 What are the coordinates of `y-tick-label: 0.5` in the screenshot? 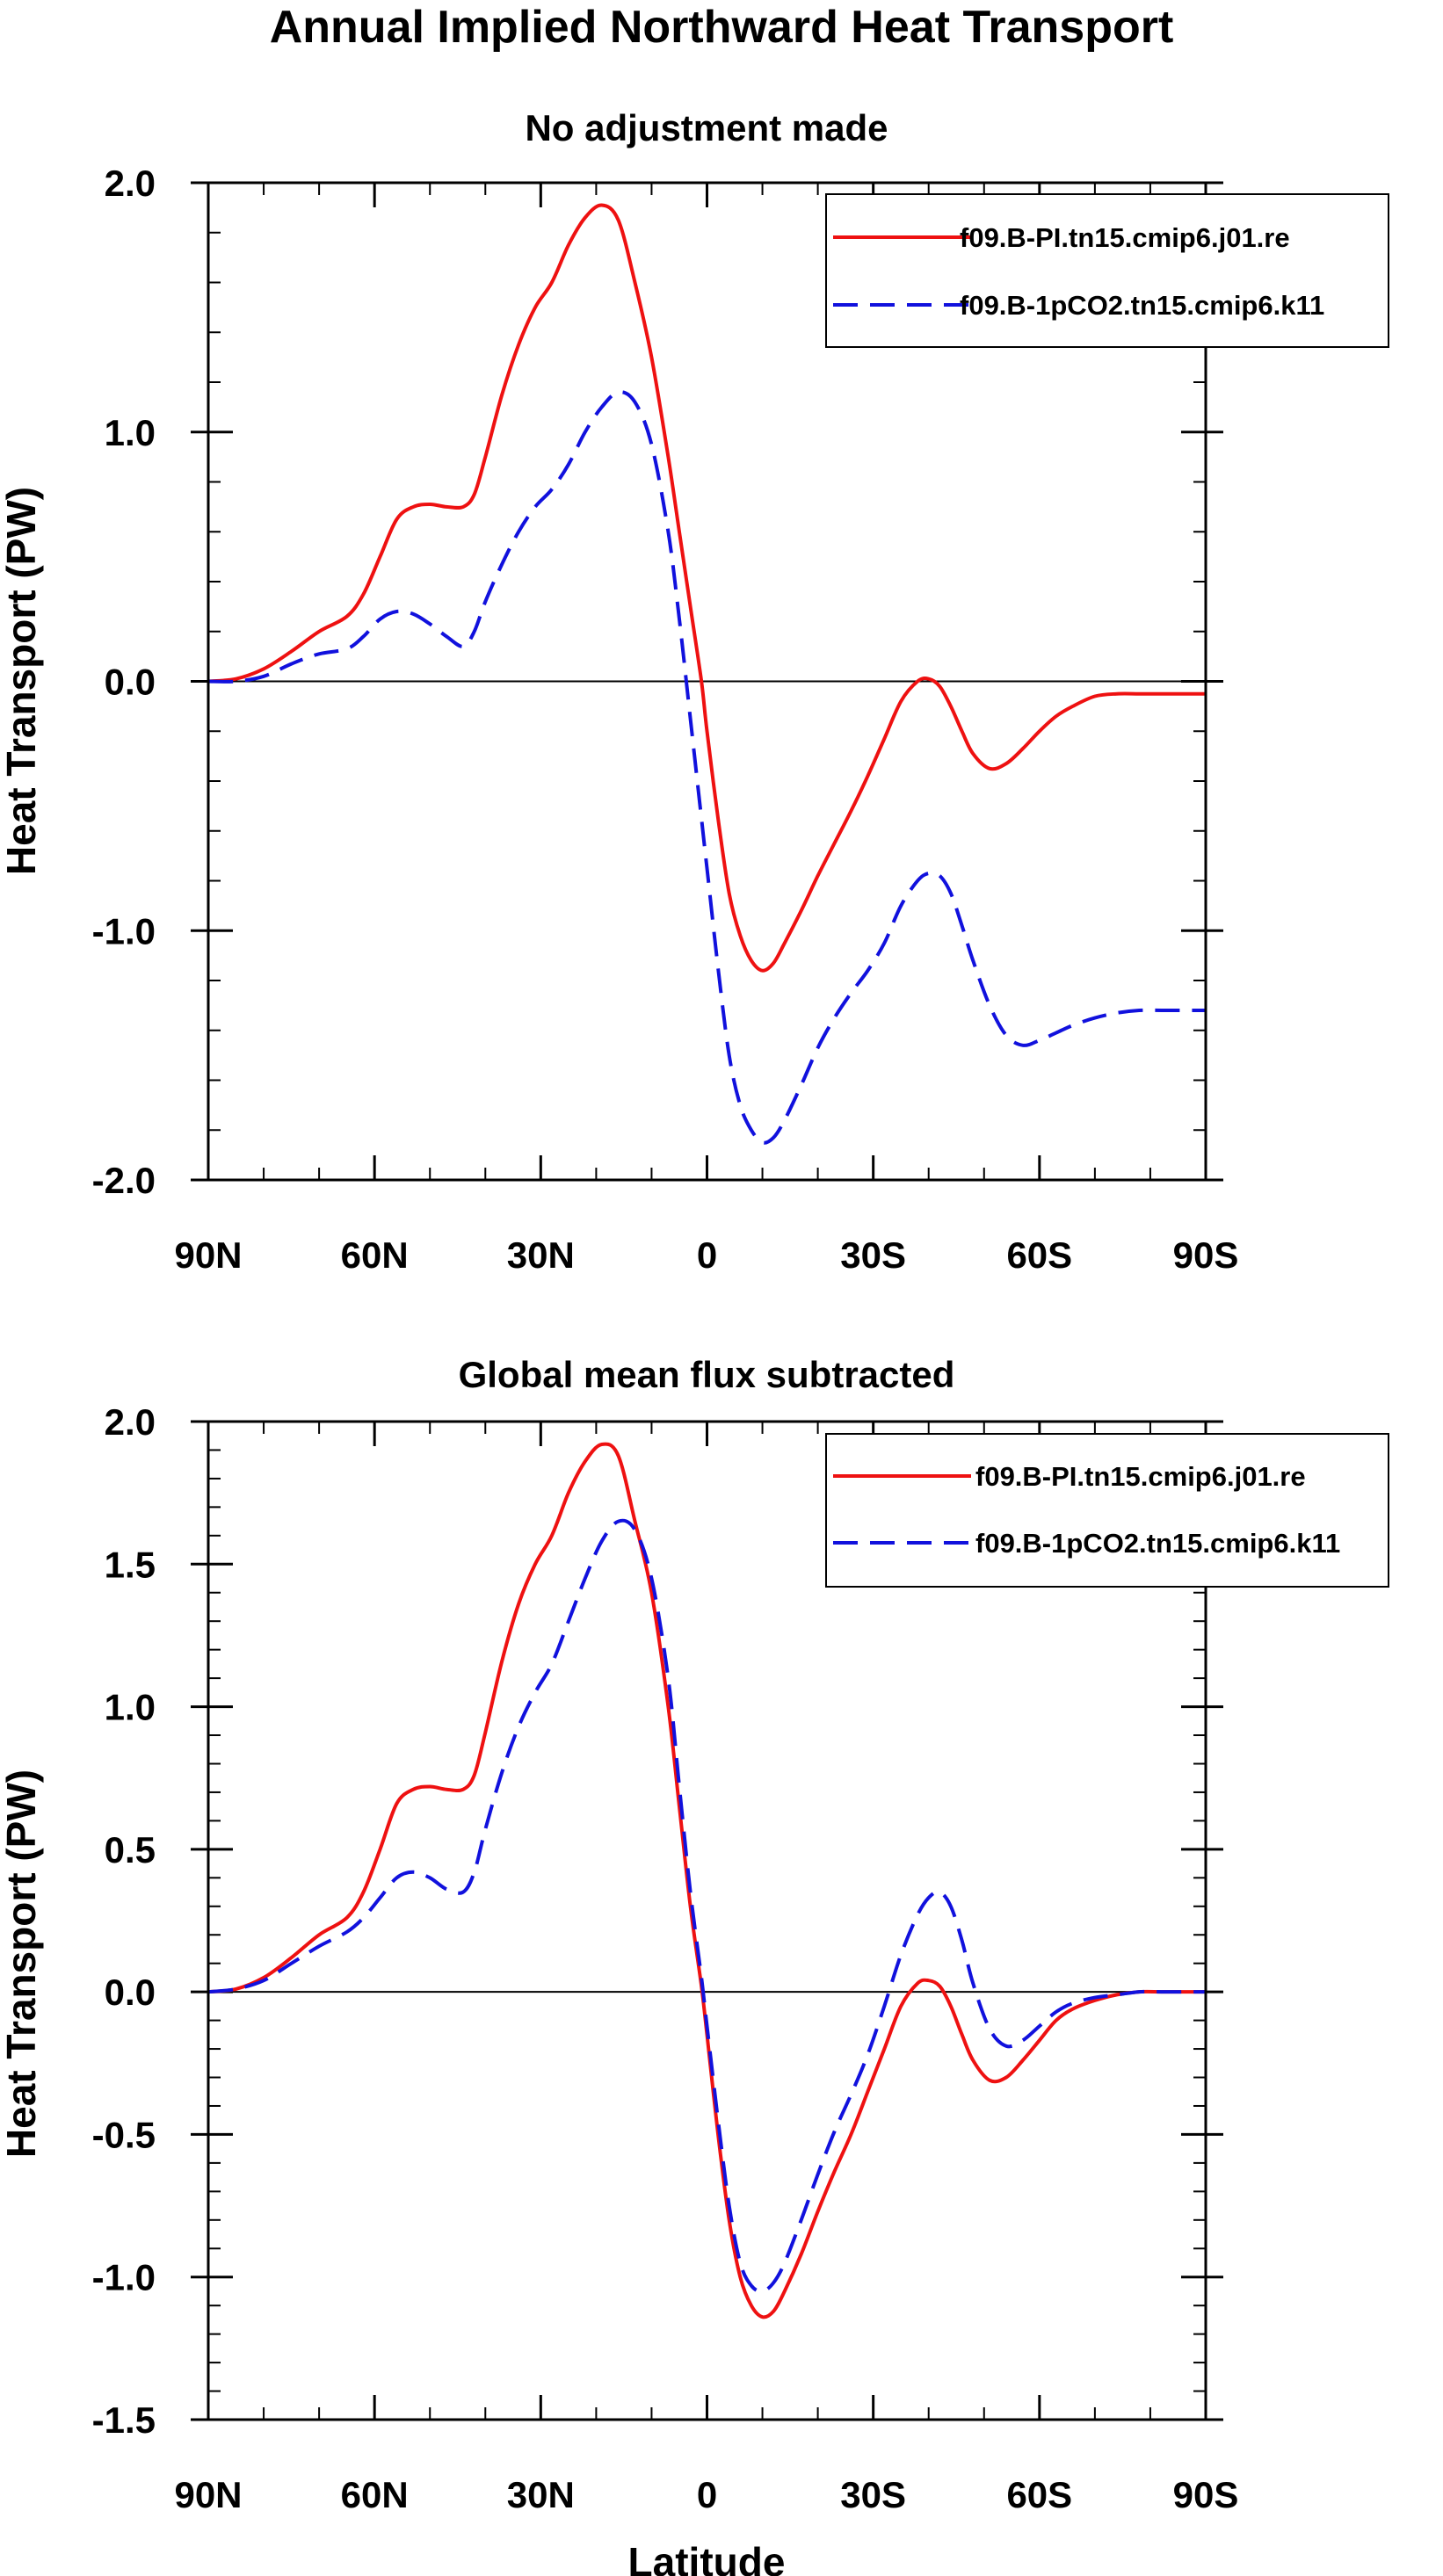 It's located at (130, 1849).